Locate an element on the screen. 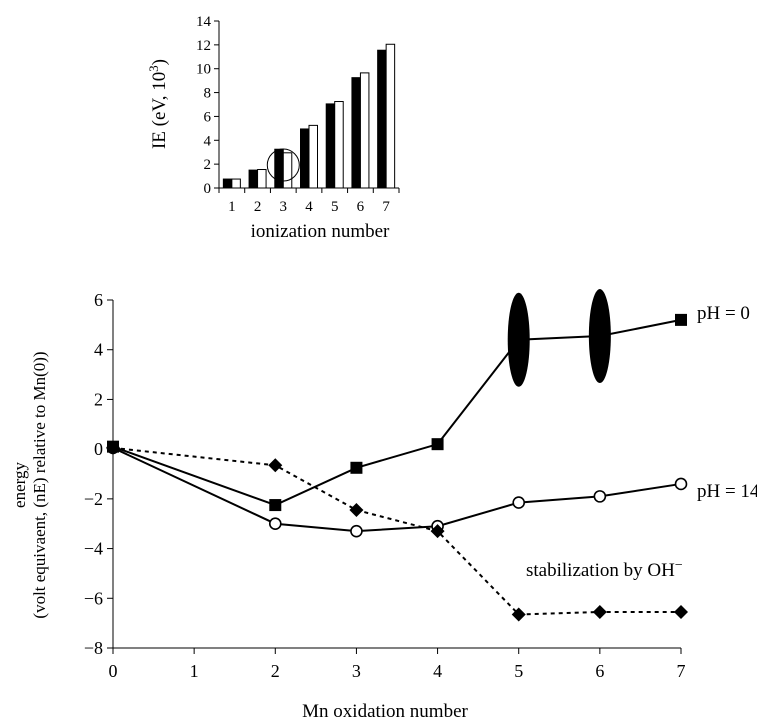 This screenshot has height=724, width=757. bar-x-tick-label: 2 is located at coordinates (258, 207).